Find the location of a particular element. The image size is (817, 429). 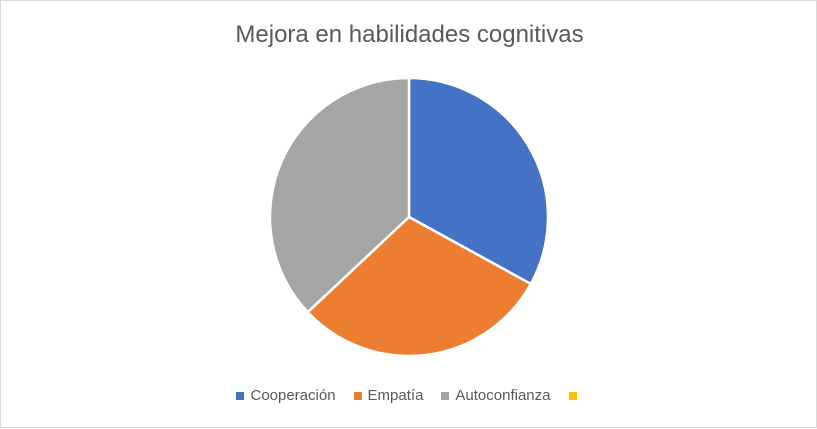

legend-item: Autoconfianza is located at coordinates (496, 395).